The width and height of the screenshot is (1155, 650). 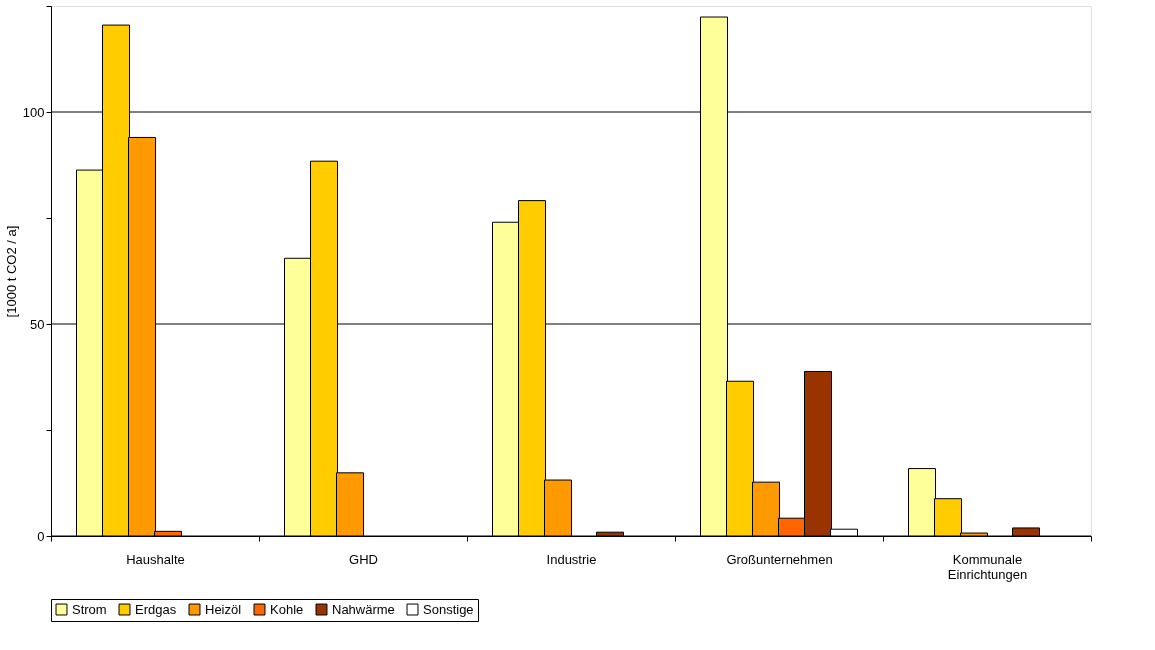 I want to click on legend-label: Sonstige, so click(x=448, y=609).